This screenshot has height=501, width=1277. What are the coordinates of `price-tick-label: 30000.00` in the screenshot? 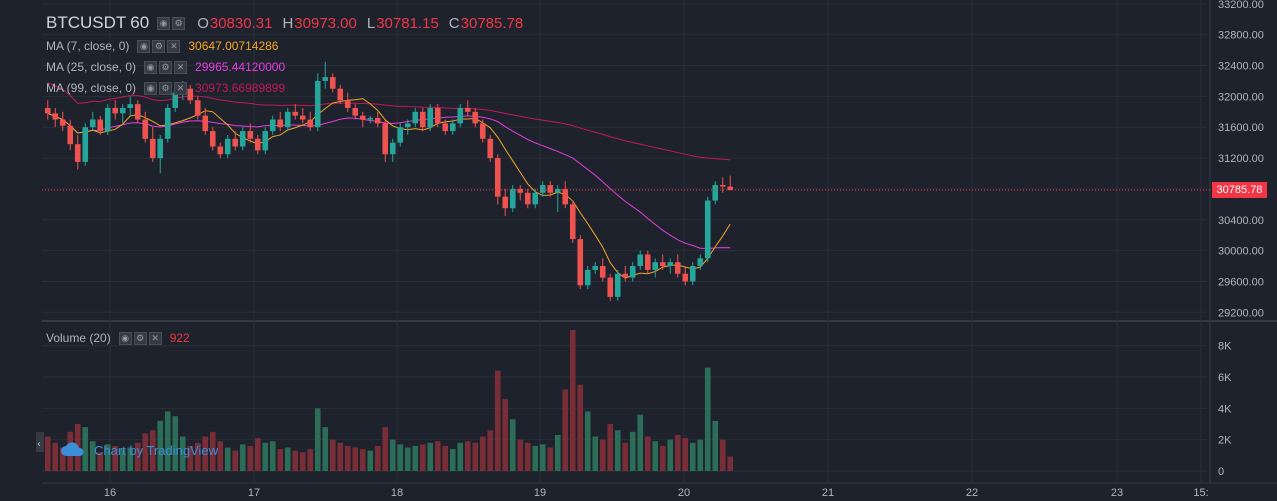 It's located at (1241, 252).